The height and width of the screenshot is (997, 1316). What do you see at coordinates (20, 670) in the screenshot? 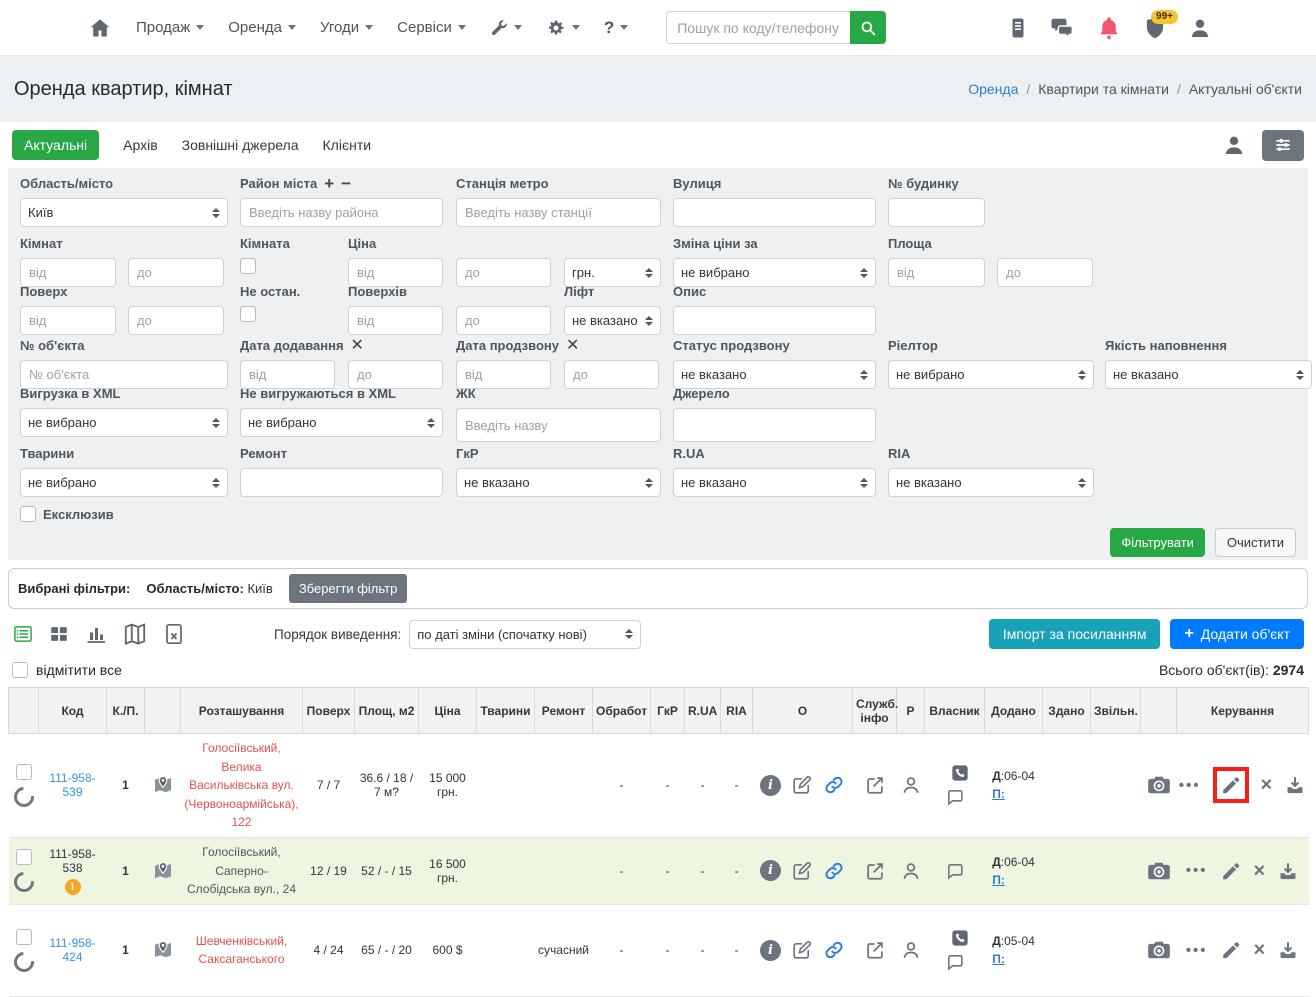
I see `select-all-checkbox` at bounding box center [20, 670].